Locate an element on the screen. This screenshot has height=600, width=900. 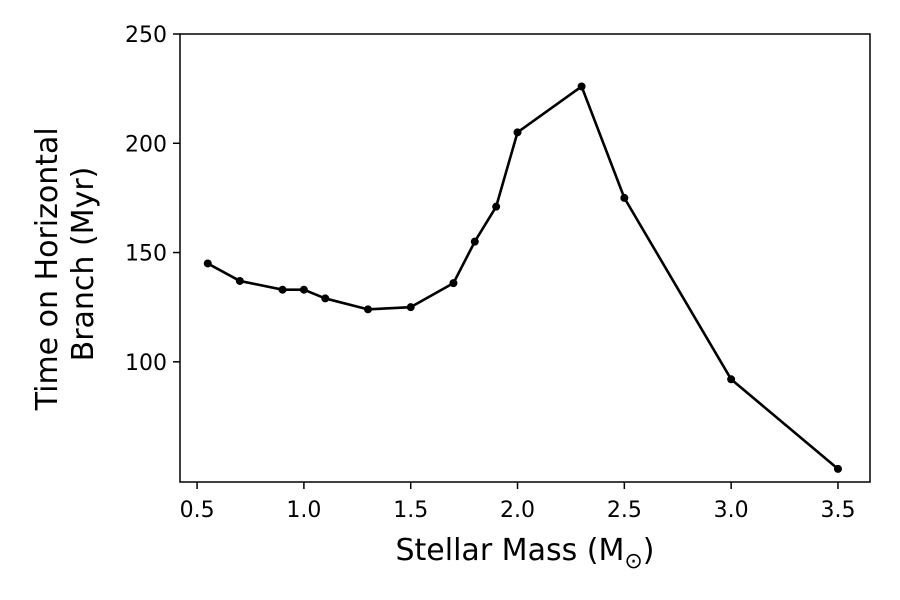
x-tick-label: 1.5 is located at coordinates (410, 510).